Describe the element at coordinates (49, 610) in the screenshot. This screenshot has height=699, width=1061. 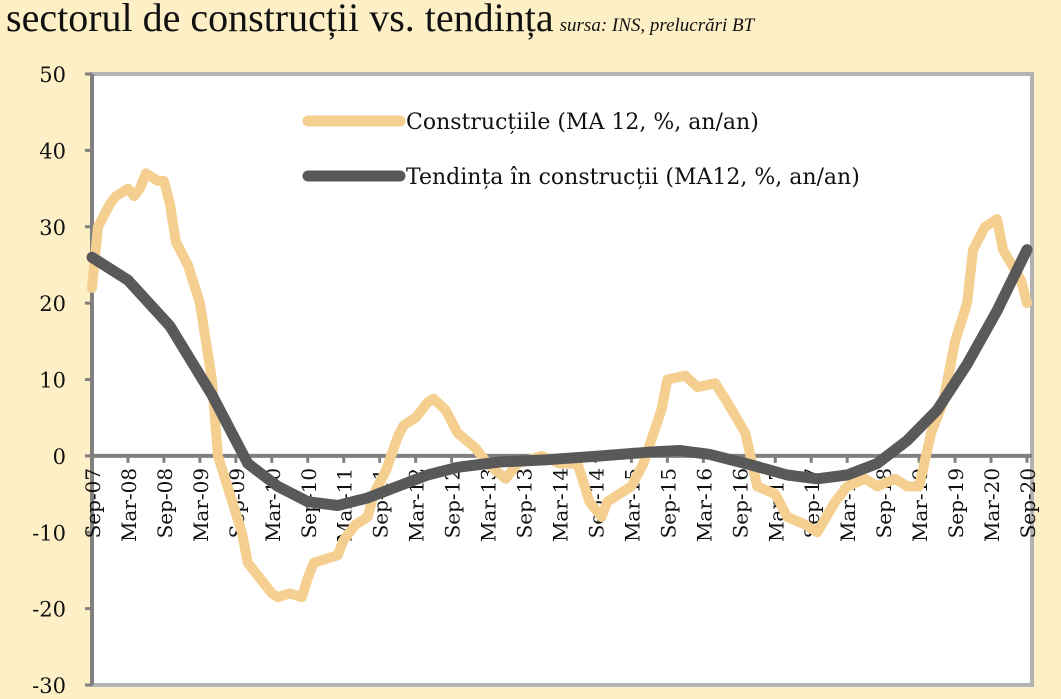
I see `y-tick-label: -20` at that location.